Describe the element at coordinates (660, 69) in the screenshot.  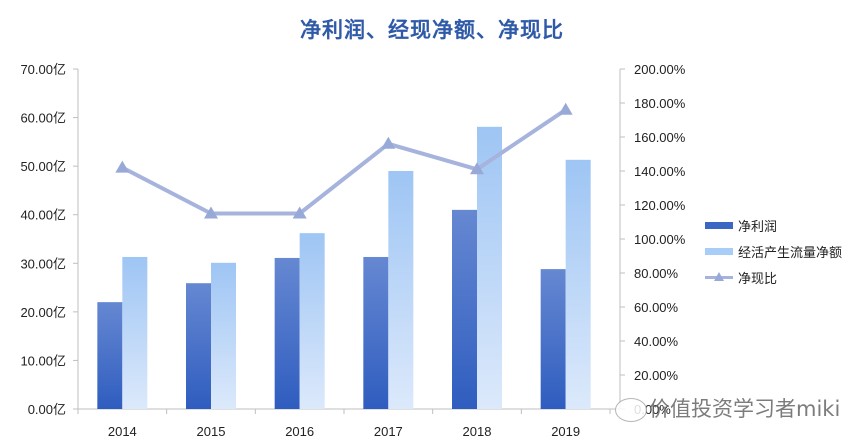
I see `y-right-tick-label: 200.00%` at that location.